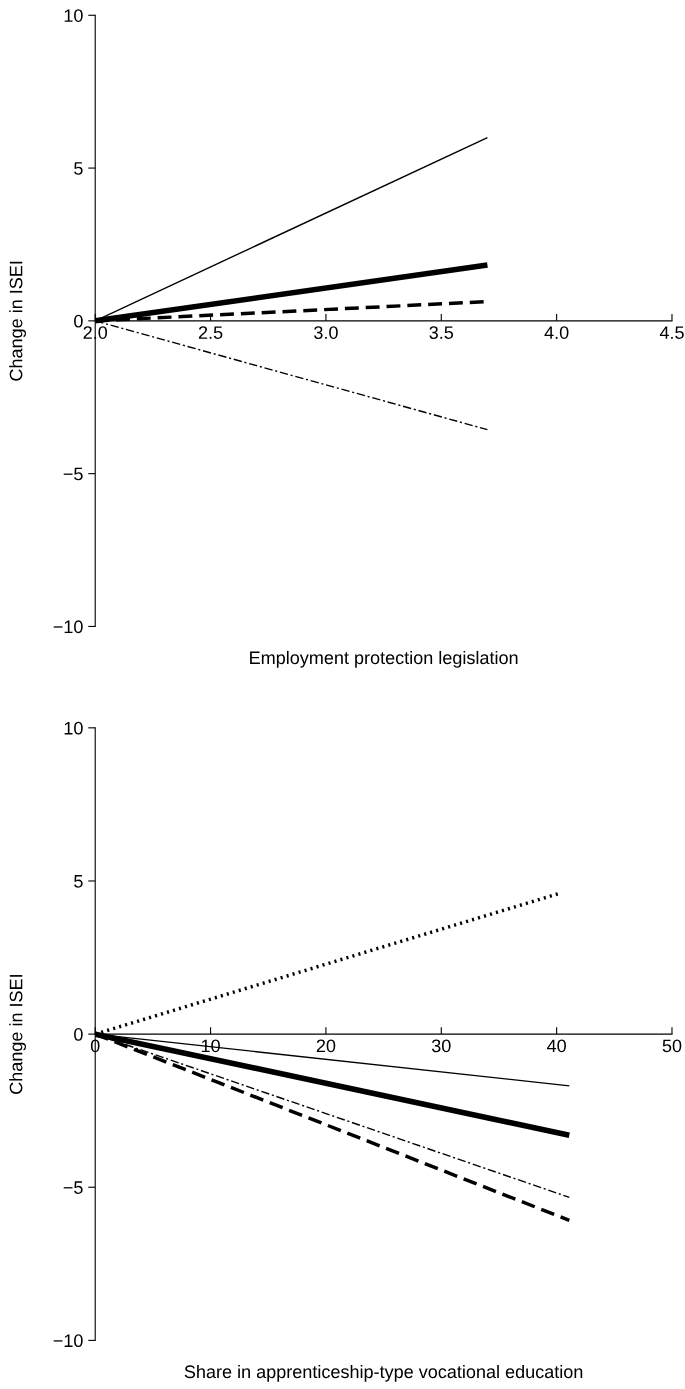 The image size is (685, 1389). What do you see at coordinates (384, 659) in the screenshot?
I see `x-axis-title: Employment protection legislation` at bounding box center [384, 659].